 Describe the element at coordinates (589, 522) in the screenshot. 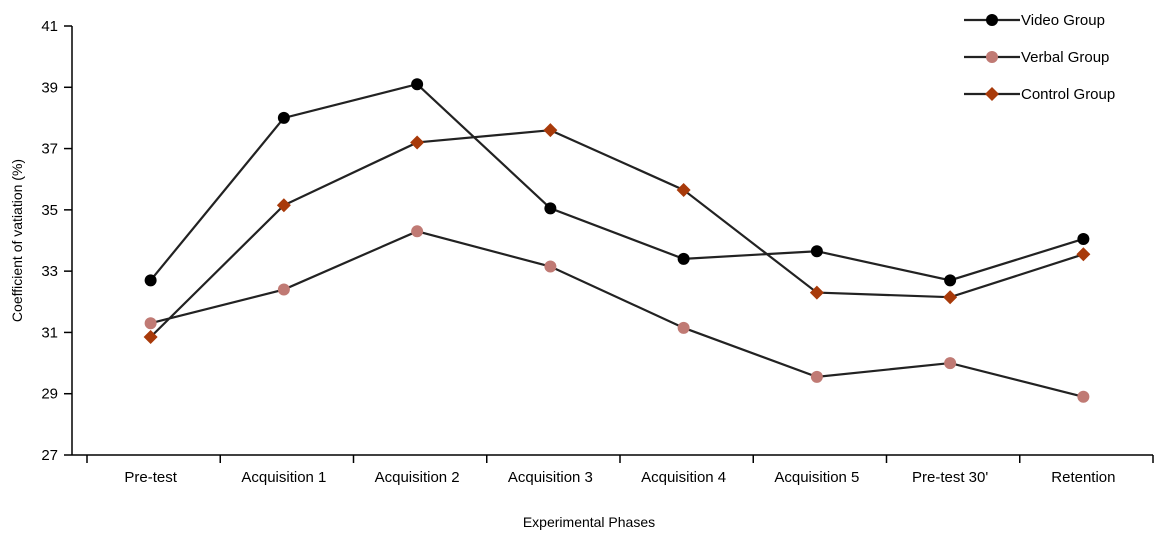

I see `x-axis-title: Experimental Phases` at that location.